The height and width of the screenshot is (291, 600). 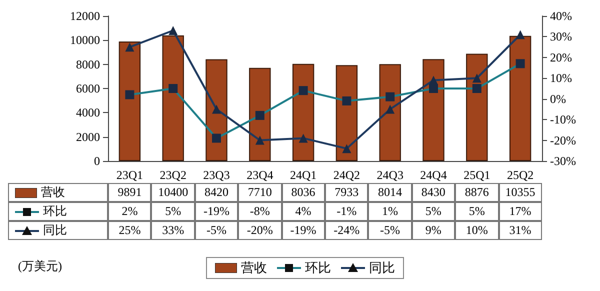 What do you see at coordinates (563, 140) in the screenshot?
I see `y2-tick-label: -20%` at bounding box center [563, 140].